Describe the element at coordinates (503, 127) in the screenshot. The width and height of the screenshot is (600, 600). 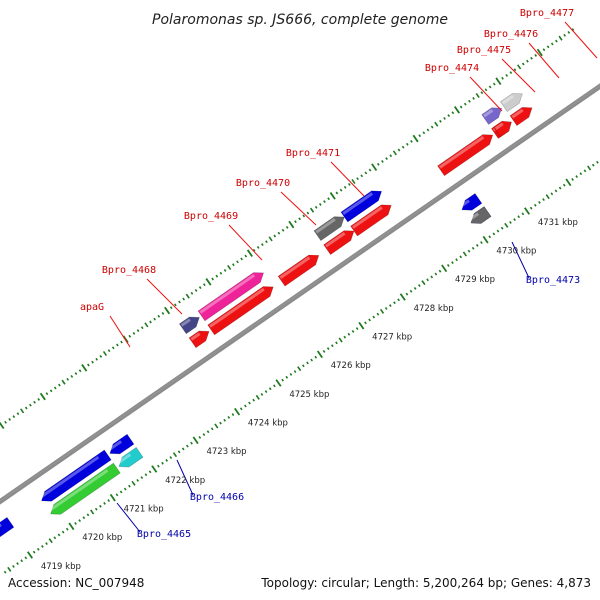
I see `feature-bpro-4475-cds-arrow` at that location.